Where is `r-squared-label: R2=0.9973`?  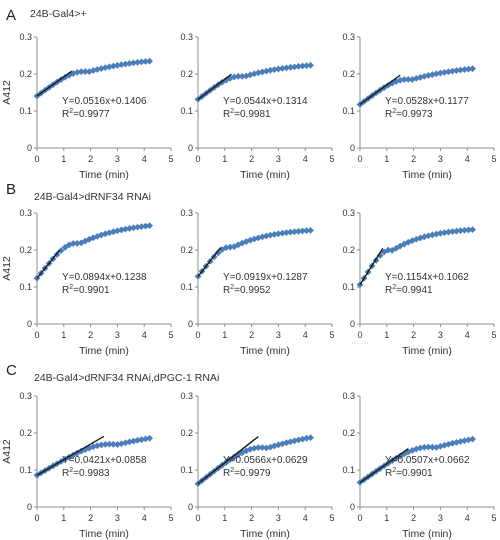 r-squared-label: R2=0.9973 is located at coordinates (409, 114).